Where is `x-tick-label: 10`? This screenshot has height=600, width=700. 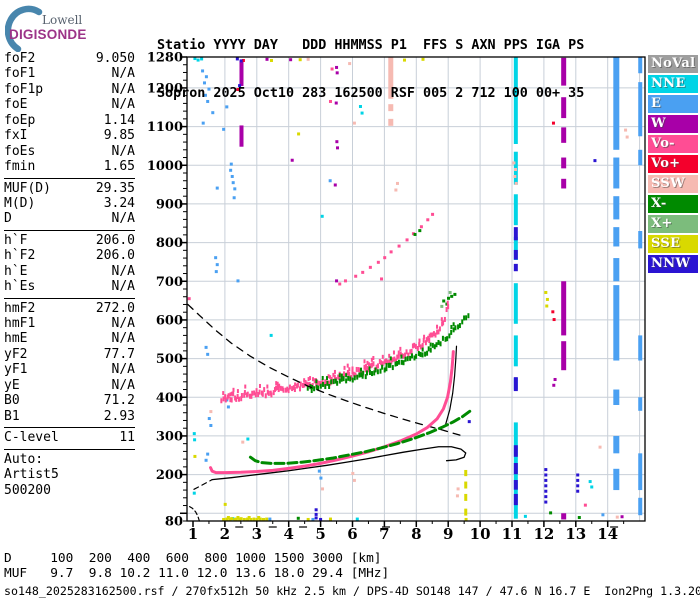 x-tick-label: 10 is located at coordinates (480, 534).